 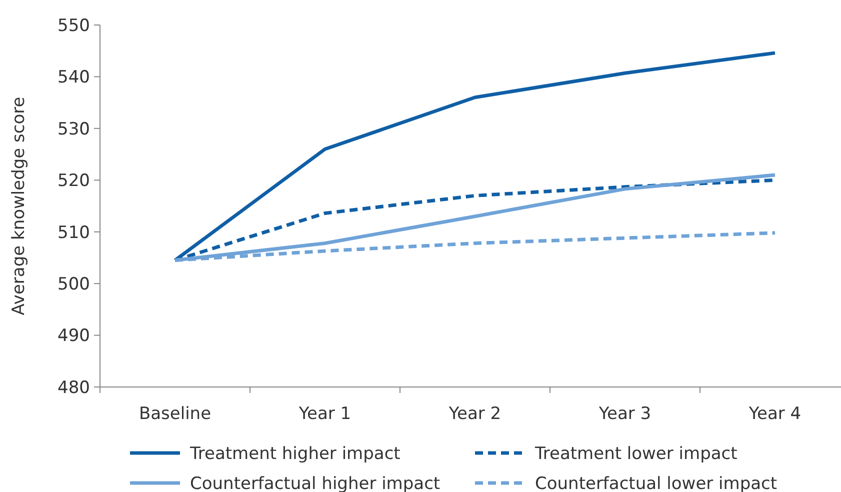 I want to click on x-tick-label: Year 1, so click(x=325, y=414).